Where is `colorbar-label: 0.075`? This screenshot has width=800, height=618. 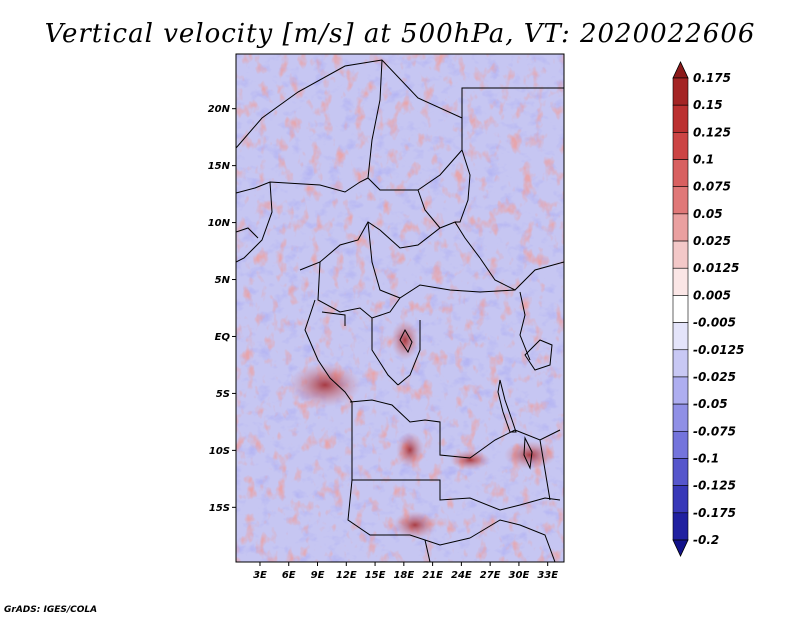 colorbar-label: 0.075 is located at coordinates (712, 187).